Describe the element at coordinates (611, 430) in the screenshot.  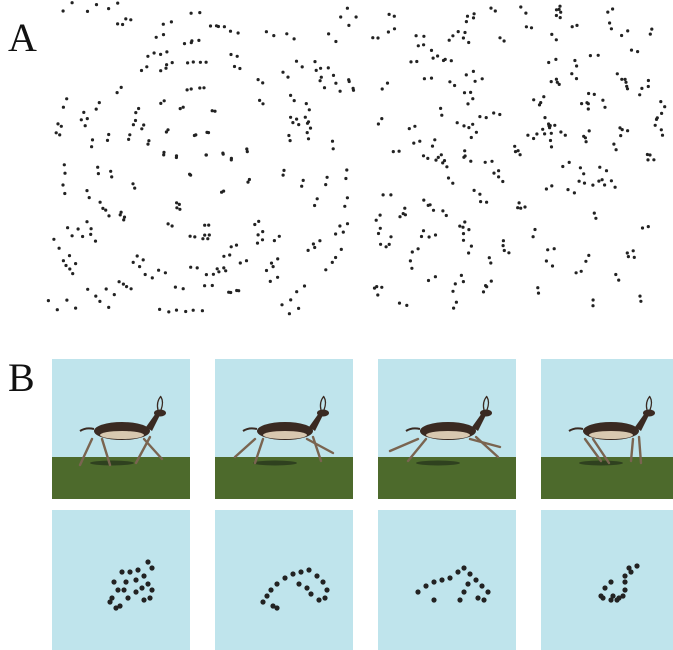
I see `antelope-icon` at that location.